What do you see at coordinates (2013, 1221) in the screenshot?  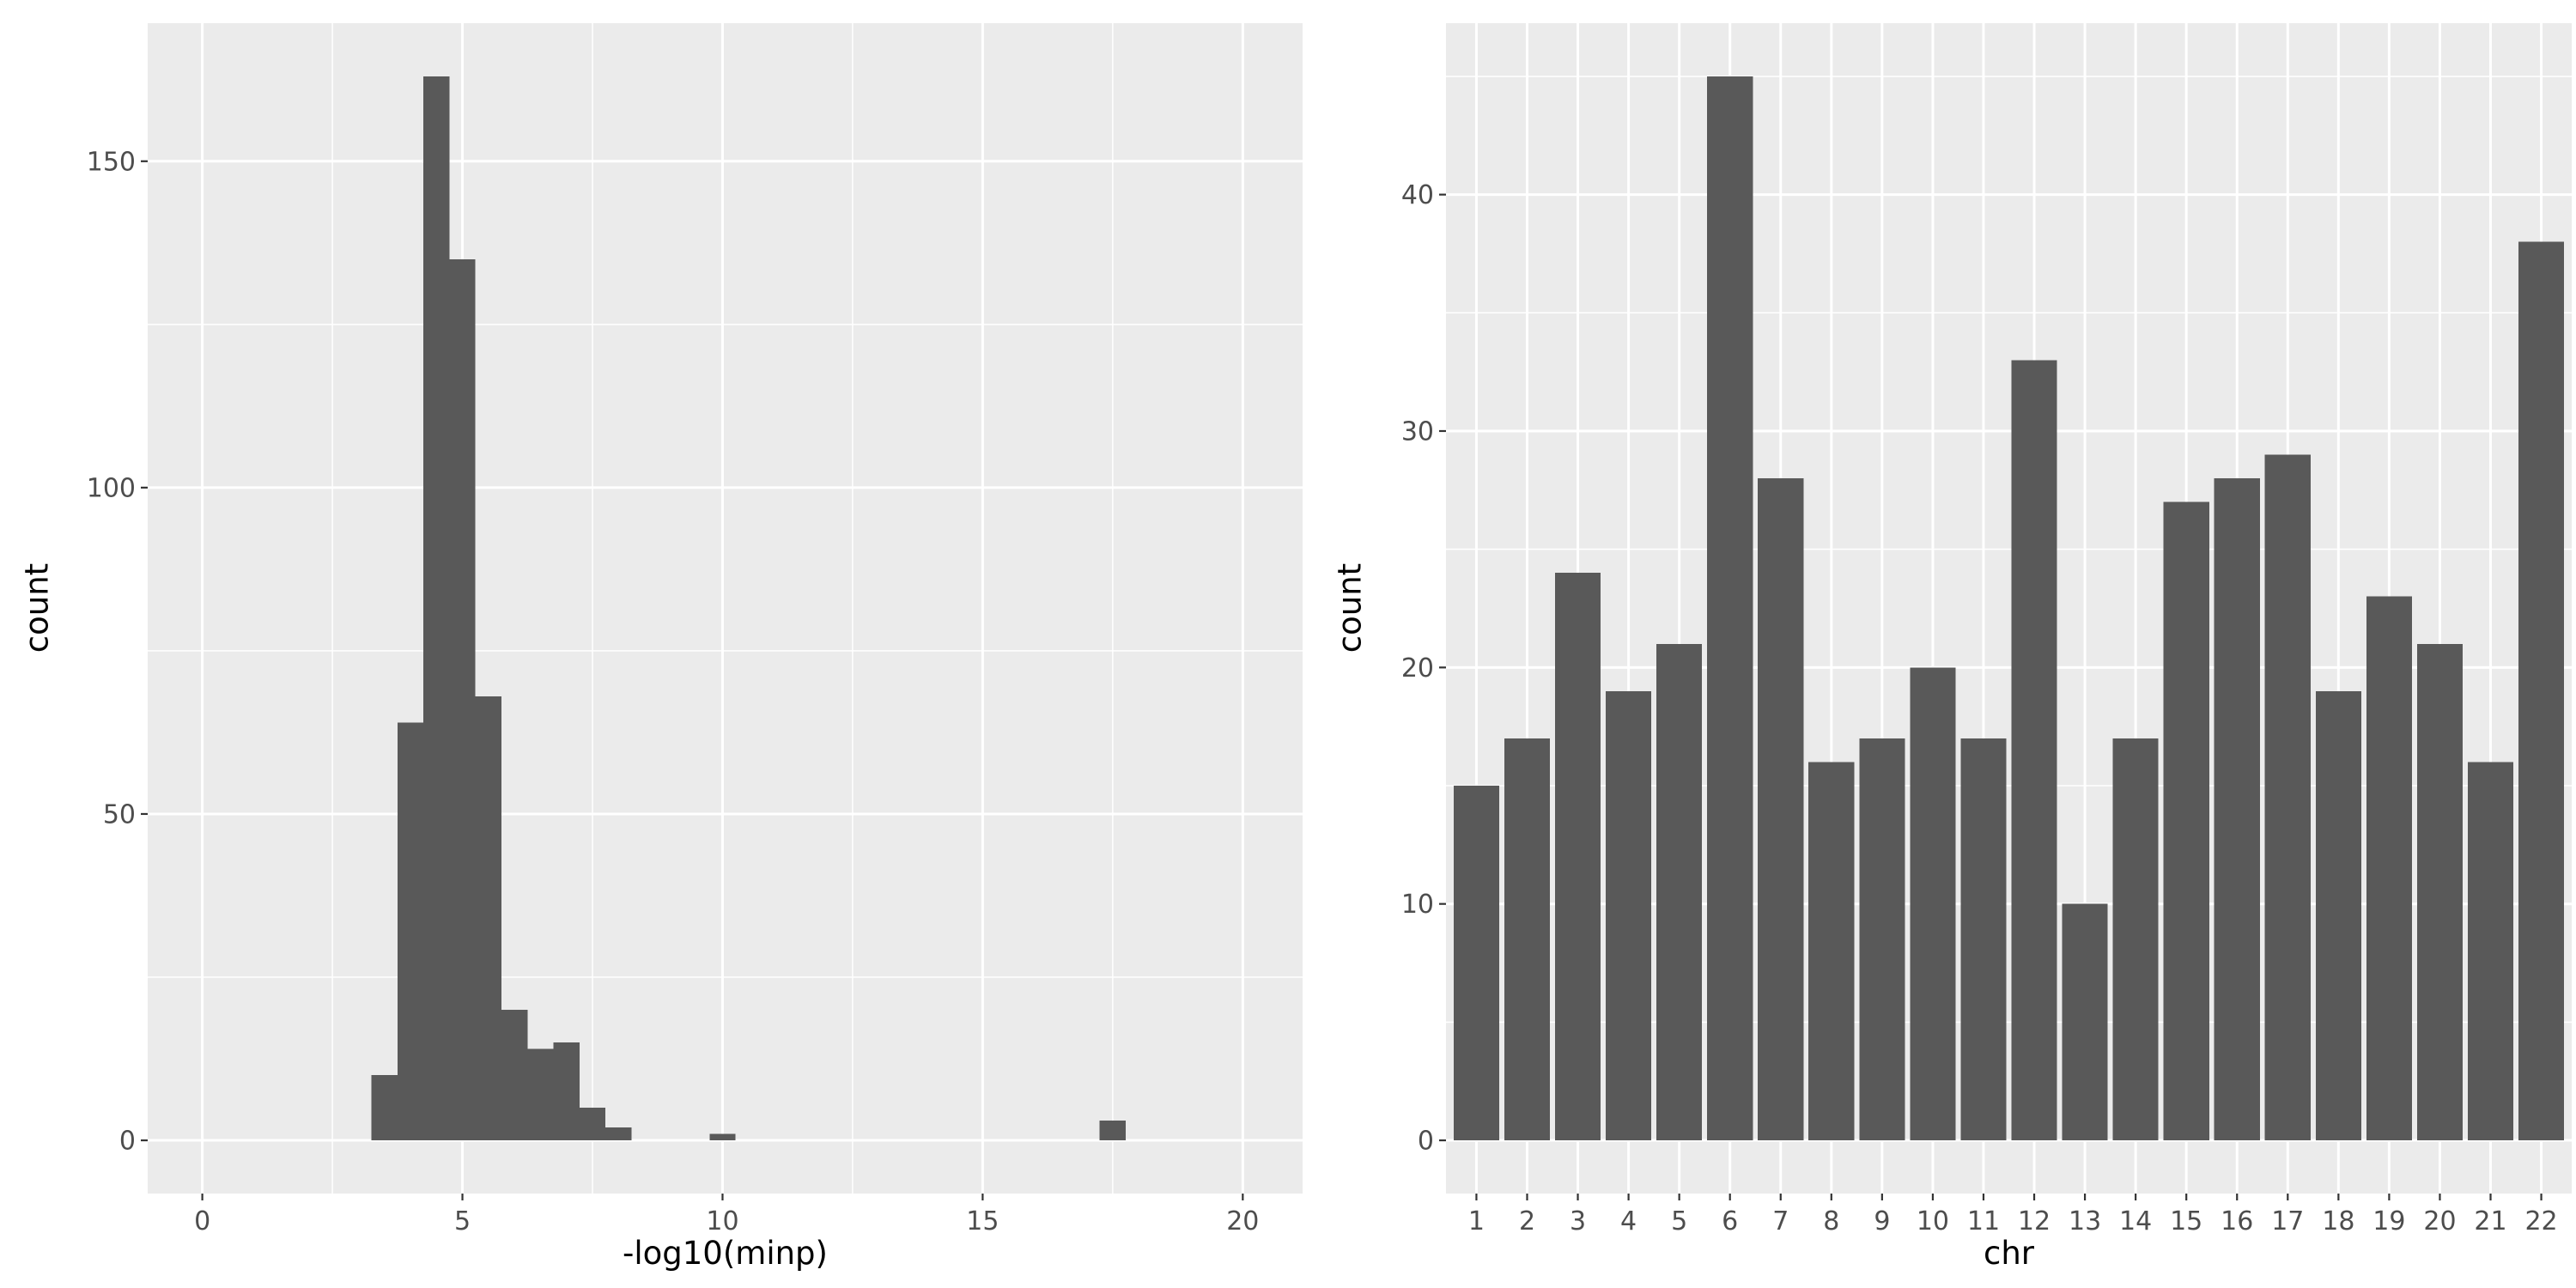 I see `x-axis-tick-labels: 1 2 3 4 5 6 7 8 9 10 11 12 13 14 15 16 17 18 19 20 21 22` at bounding box center [2013, 1221].